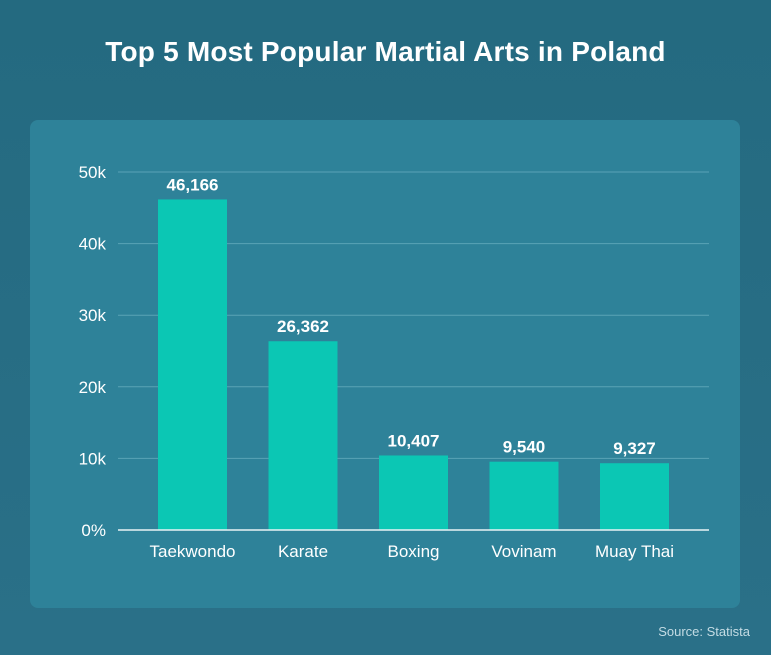 The width and height of the screenshot is (771, 655). I want to click on x-tick-label: Muay Thai, so click(634, 551).